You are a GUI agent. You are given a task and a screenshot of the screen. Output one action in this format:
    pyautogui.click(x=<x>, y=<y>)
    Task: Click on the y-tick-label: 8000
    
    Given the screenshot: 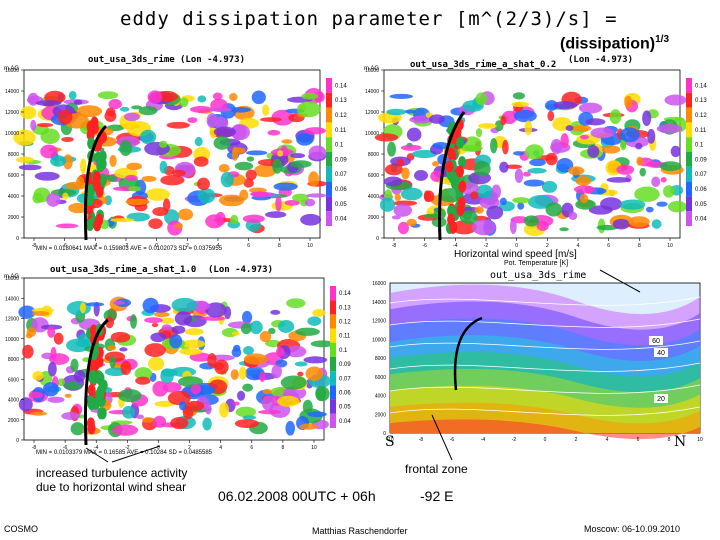 What is the action you would take?
    pyautogui.click(x=13, y=360)
    